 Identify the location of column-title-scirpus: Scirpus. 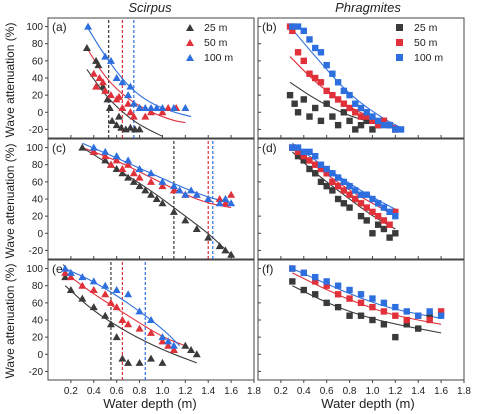
(150, 7).